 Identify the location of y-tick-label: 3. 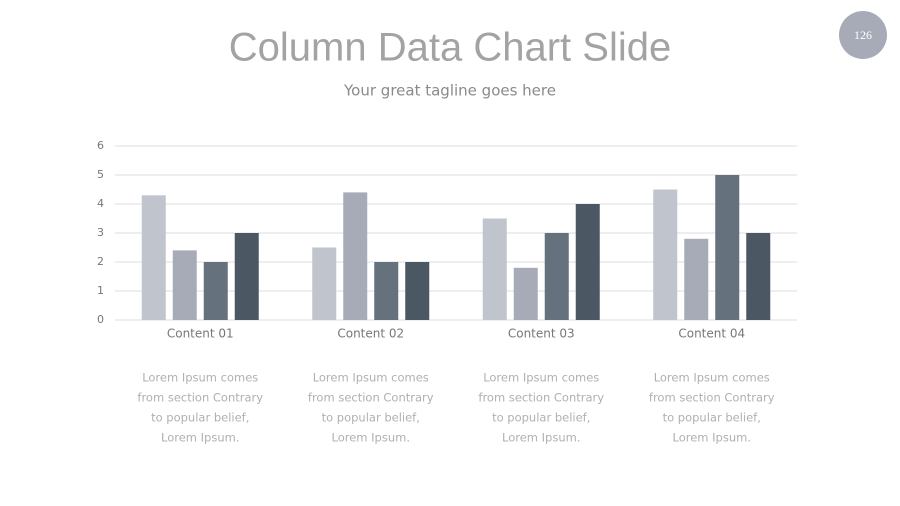
(100, 232).